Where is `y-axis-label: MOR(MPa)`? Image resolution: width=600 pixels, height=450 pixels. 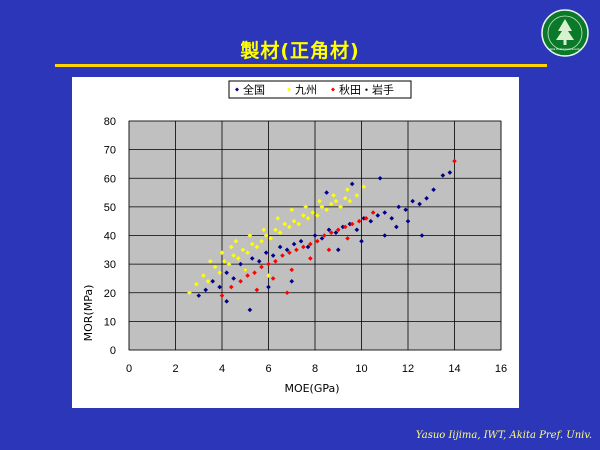 y-axis-label: MOR(MPa) is located at coordinates (88, 313).